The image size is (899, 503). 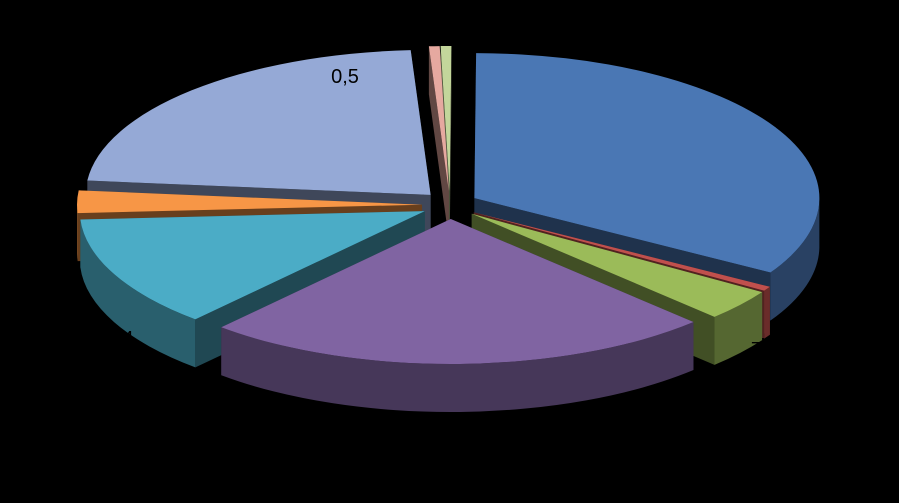 I want to click on data-label: 4, so click(x=127, y=339).